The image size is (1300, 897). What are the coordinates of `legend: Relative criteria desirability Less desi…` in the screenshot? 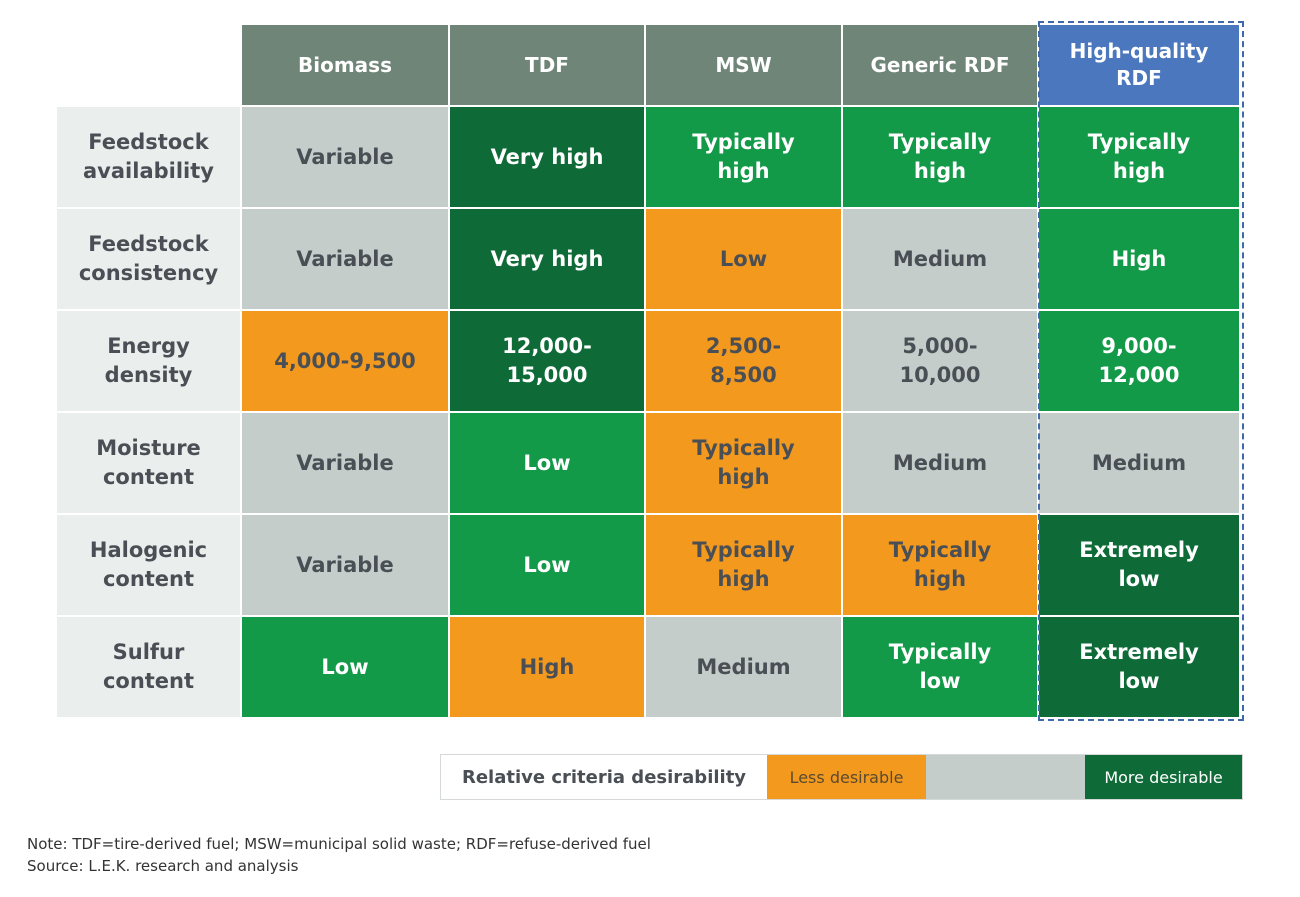 It's located at (841, 777).